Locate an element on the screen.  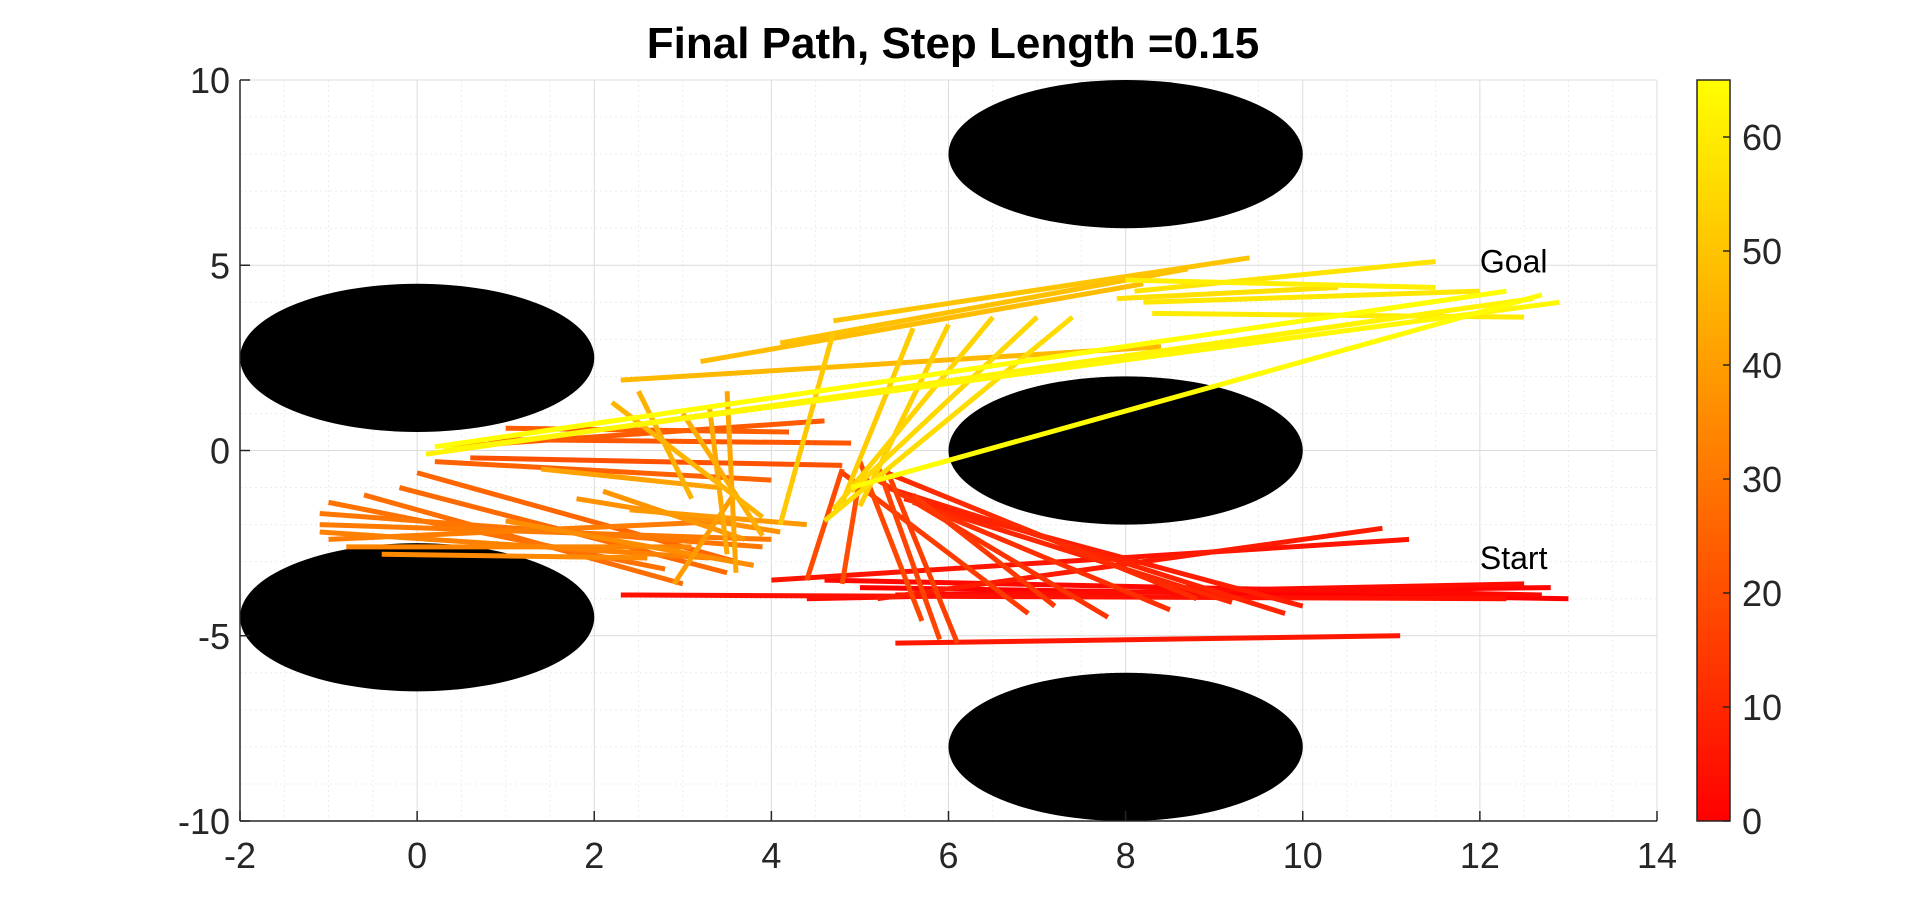
y-tick-label: 5 is located at coordinates (220, 265).